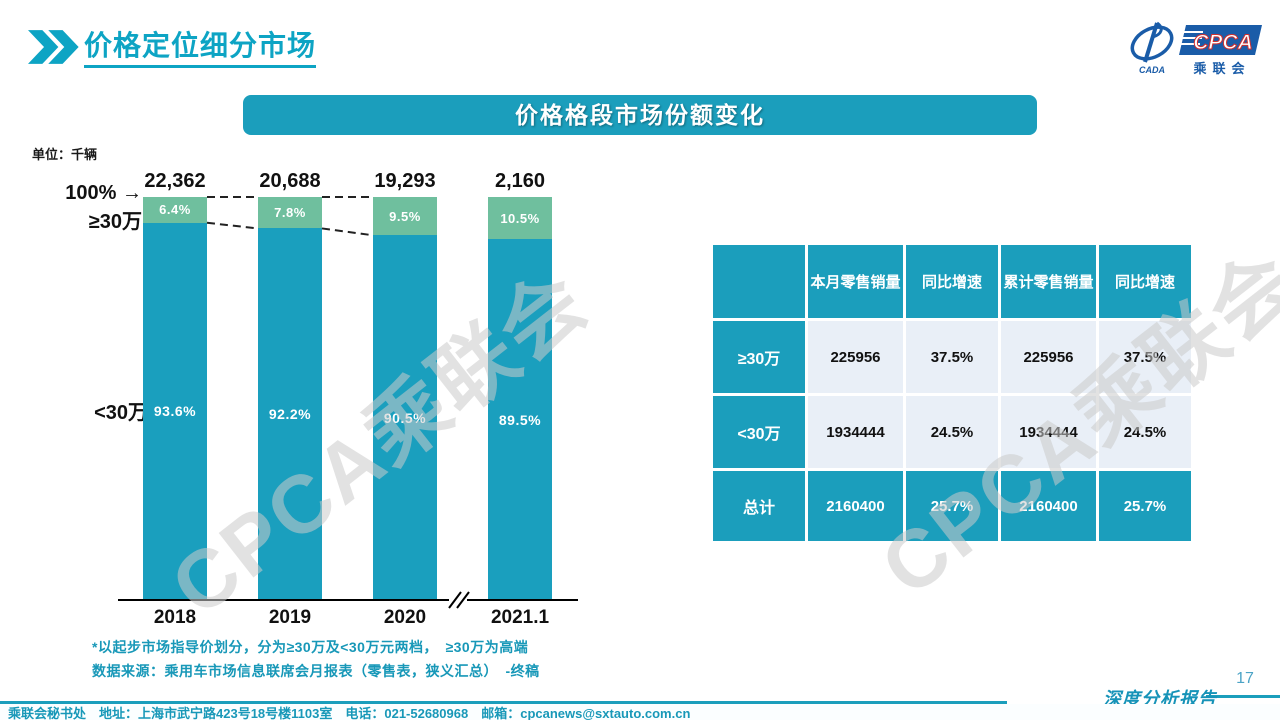 Image resolution: width=1280 pixels, height=720 pixels. What do you see at coordinates (290, 181) in the screenshot?
I see `bar-total-2019: 20,688` at bounding box center [290, 181].